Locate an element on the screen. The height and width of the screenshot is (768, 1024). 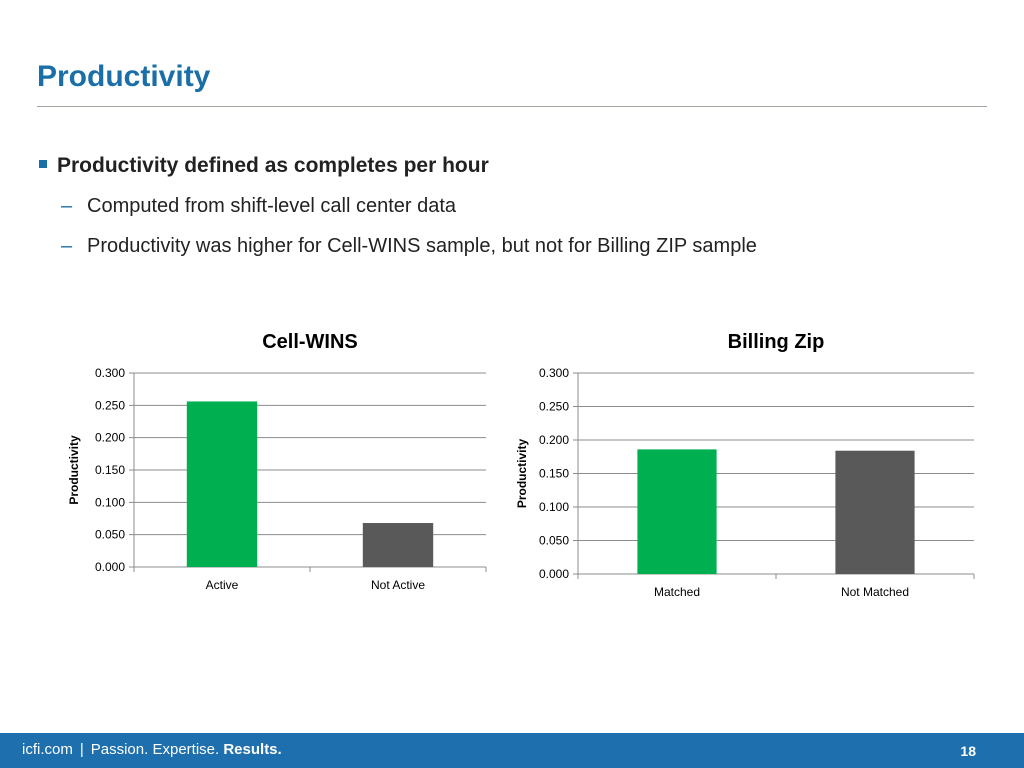
footer-tag-passion: Passion. is located at coordinates (119, 749).